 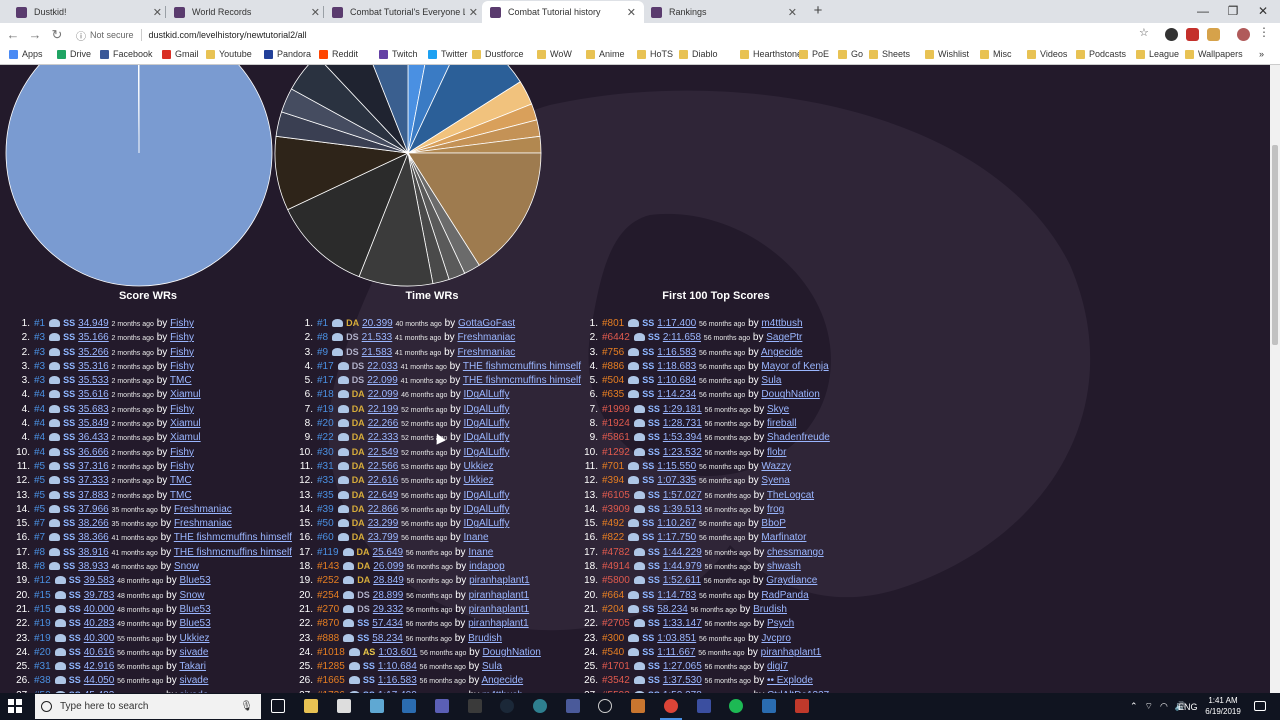 I want to click on bookmark-reddit: Reddit, so click(x=338, y=54).